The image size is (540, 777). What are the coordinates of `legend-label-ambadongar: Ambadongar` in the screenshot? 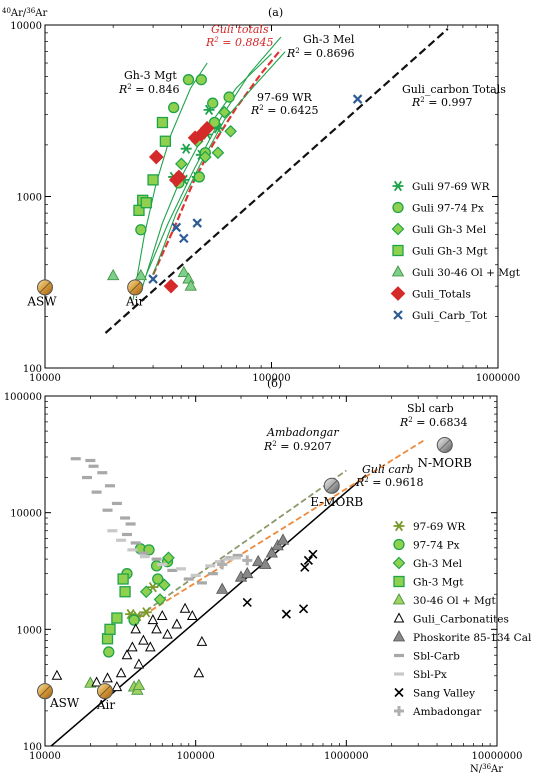 It's located at (447, 712).